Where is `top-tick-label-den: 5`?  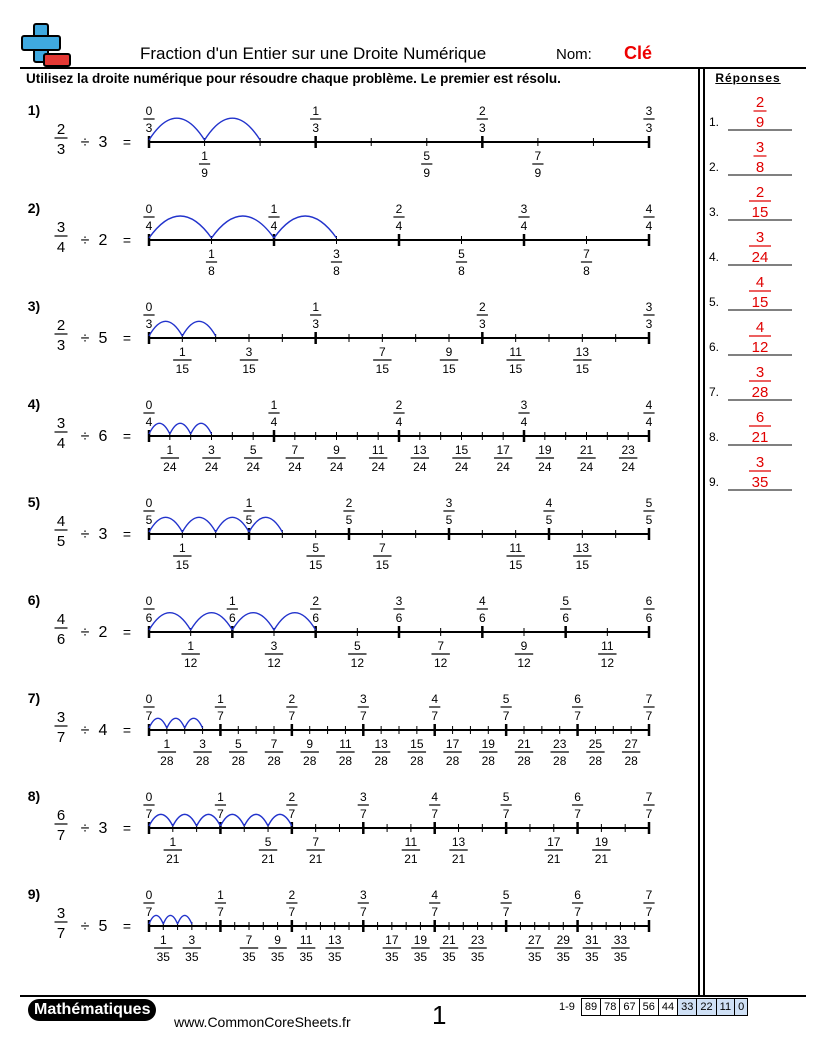
top-tick-label-den: 5 is located at coordinates (249, 520).